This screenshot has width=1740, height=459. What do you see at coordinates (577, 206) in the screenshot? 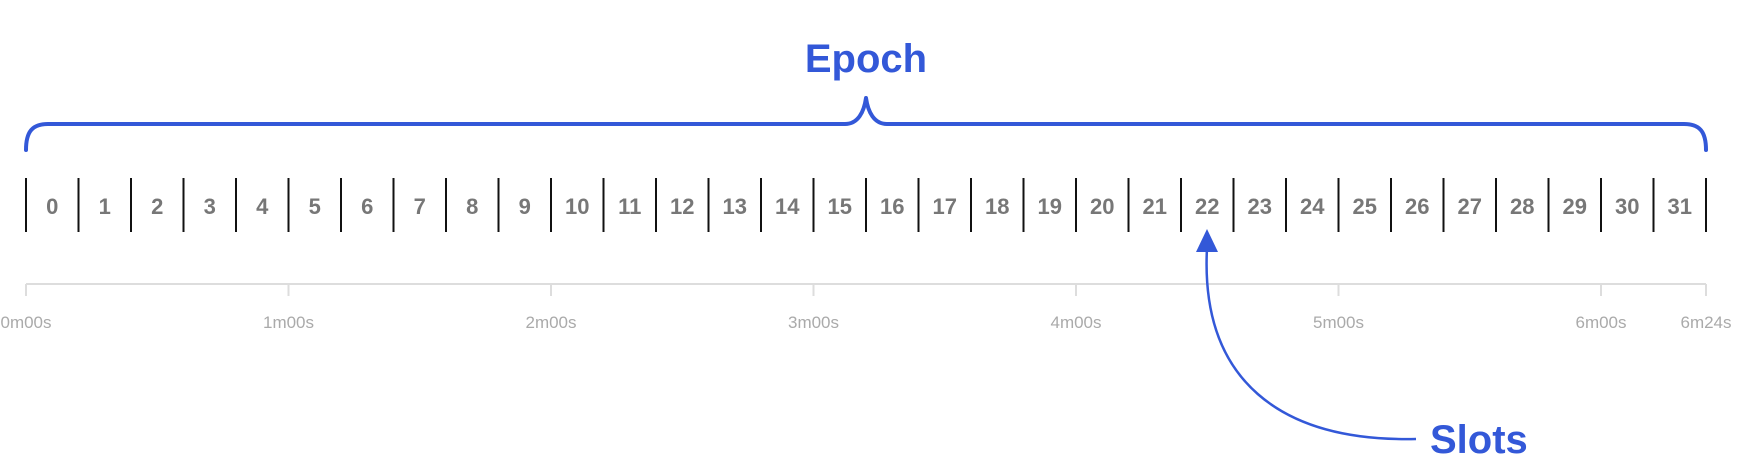
I see `slot-number: 10` at bounding box center [577, 206].